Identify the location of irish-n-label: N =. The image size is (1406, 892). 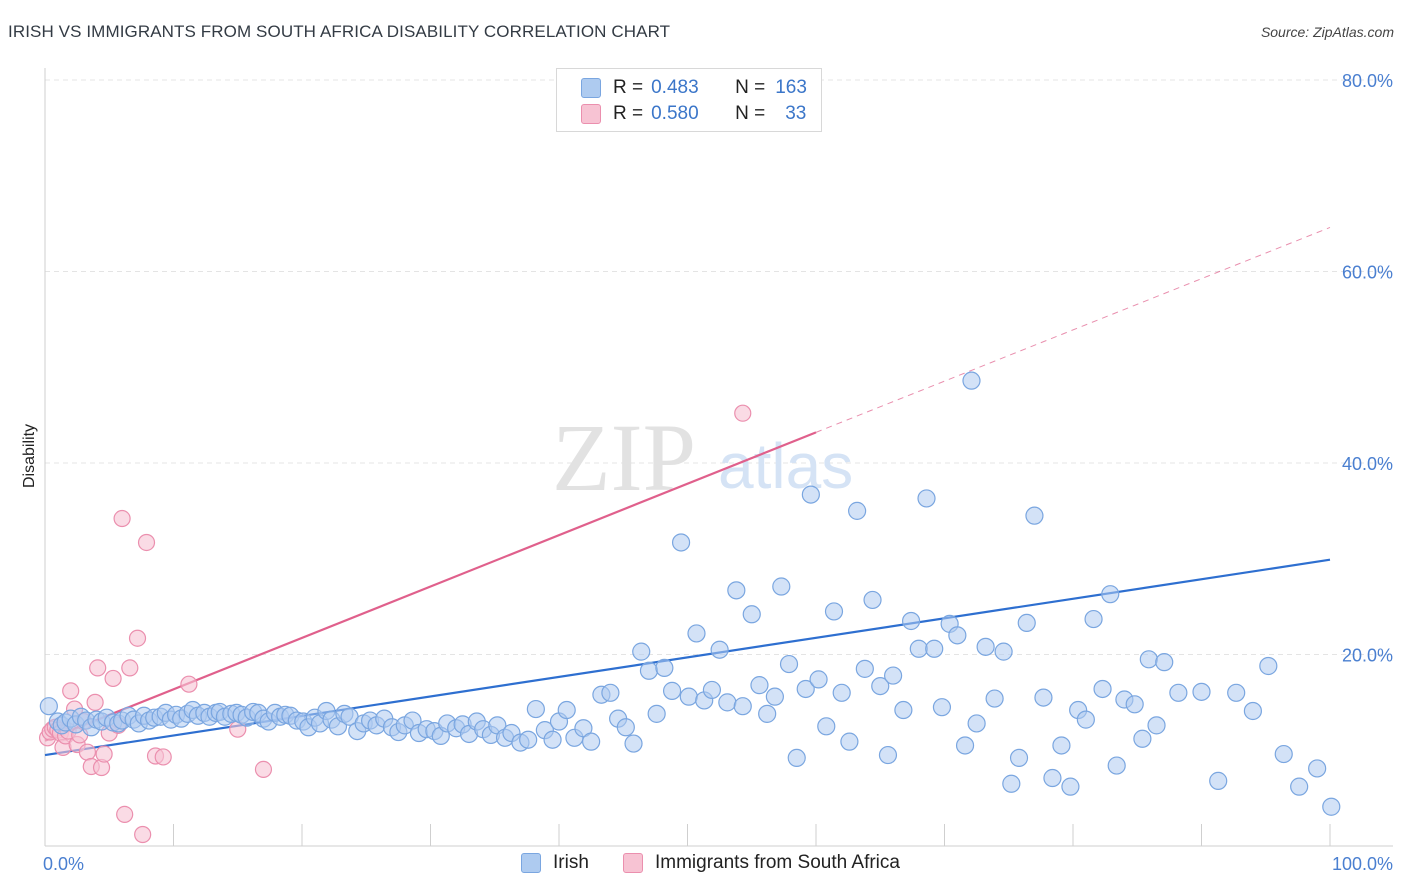
(750, 87).